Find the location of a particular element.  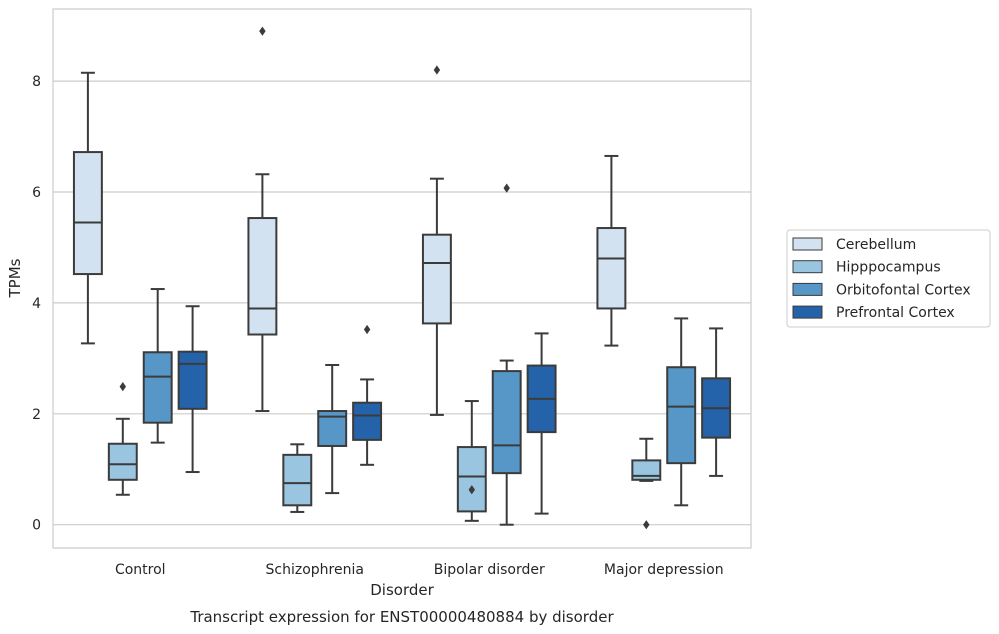

legend-label: Prefrontal Cortex is located at coordinates (895, 313).